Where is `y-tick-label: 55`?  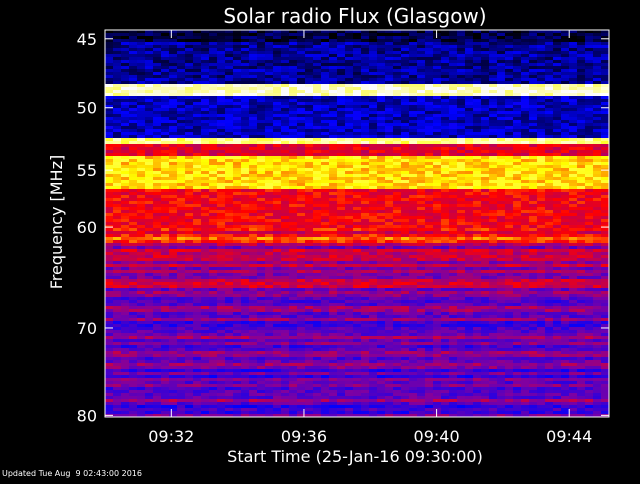 y-tick-label: 55 is located at coordinates (87, 170).